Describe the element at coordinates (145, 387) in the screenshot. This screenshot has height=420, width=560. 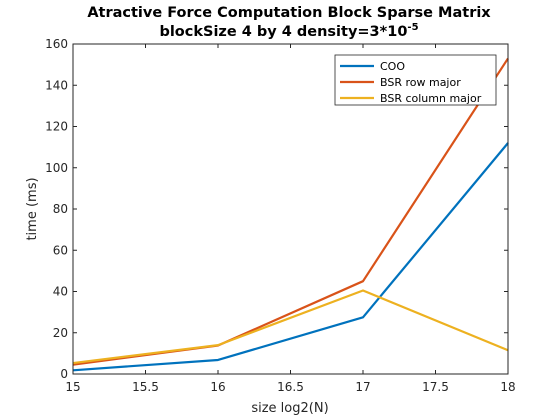
I see `x-tick-label: 15.5` at that location.